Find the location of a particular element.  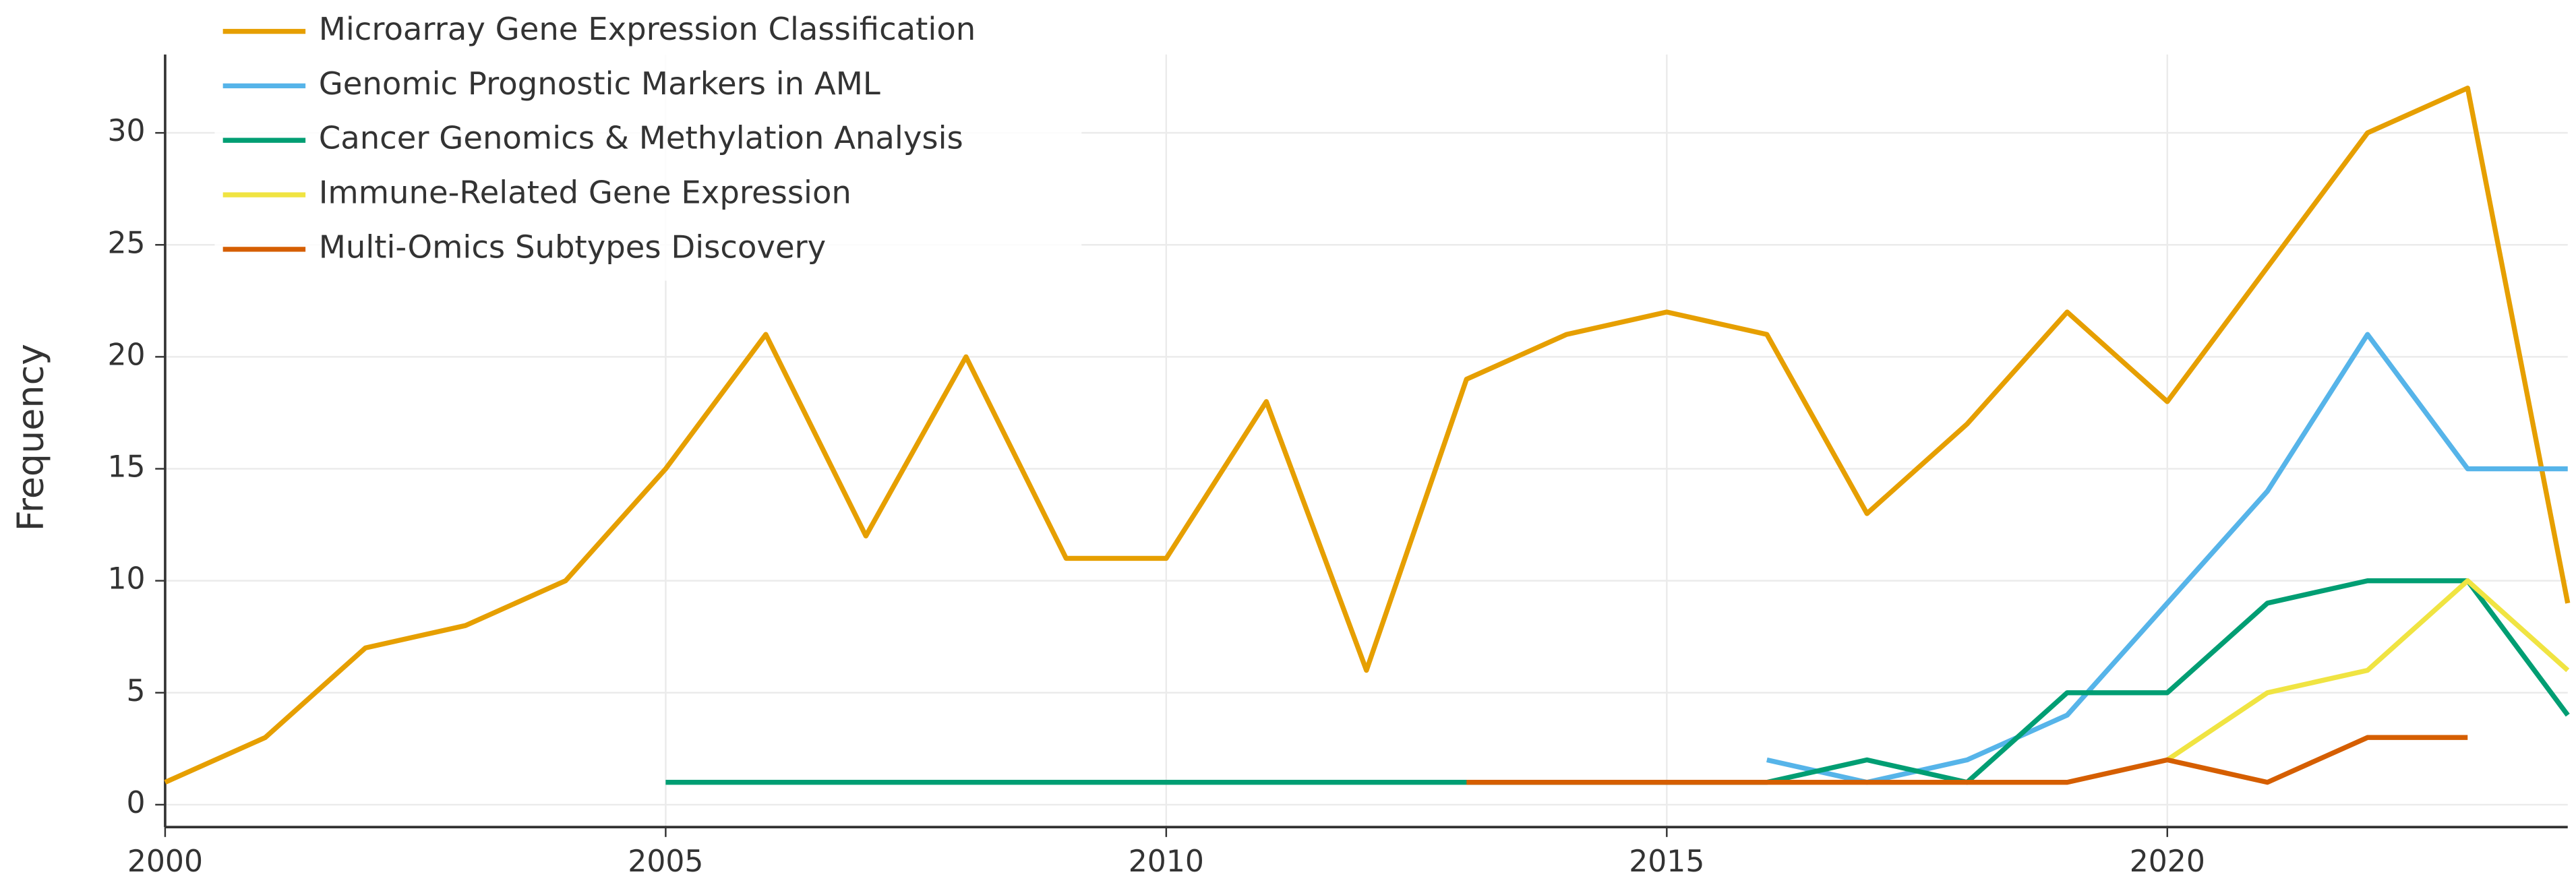

x-tick-label: 2000 is located at coordinates (165, 862).